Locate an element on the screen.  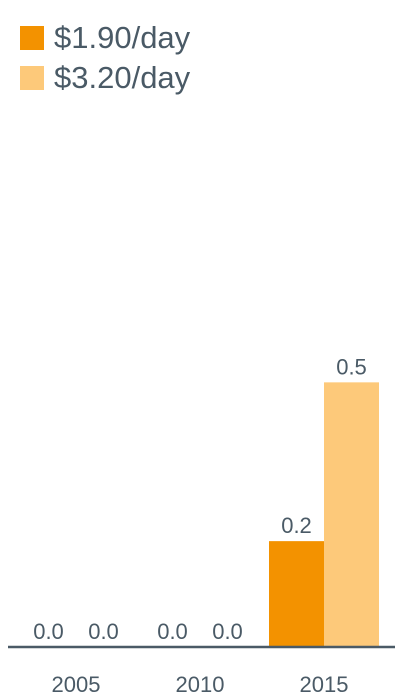
x-tick-label-2005: 2005 is located at coordinates (76, 684).